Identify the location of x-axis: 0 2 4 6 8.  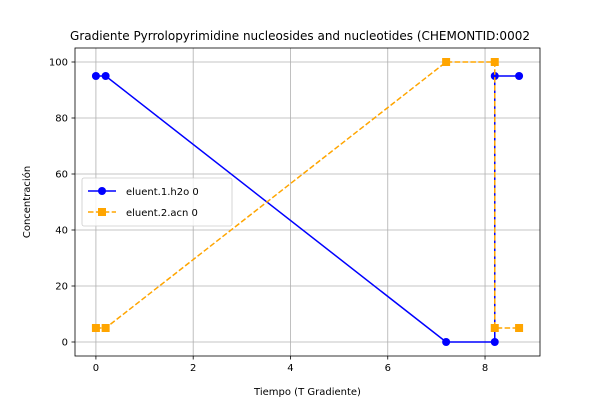
(290, 365).